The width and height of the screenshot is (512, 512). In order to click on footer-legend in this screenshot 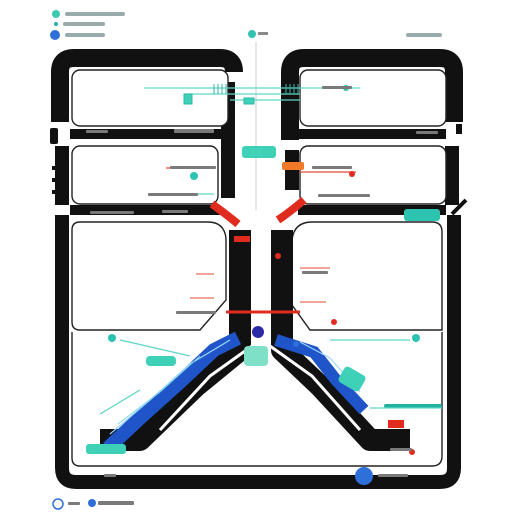, I will do `click(93, 504)`.